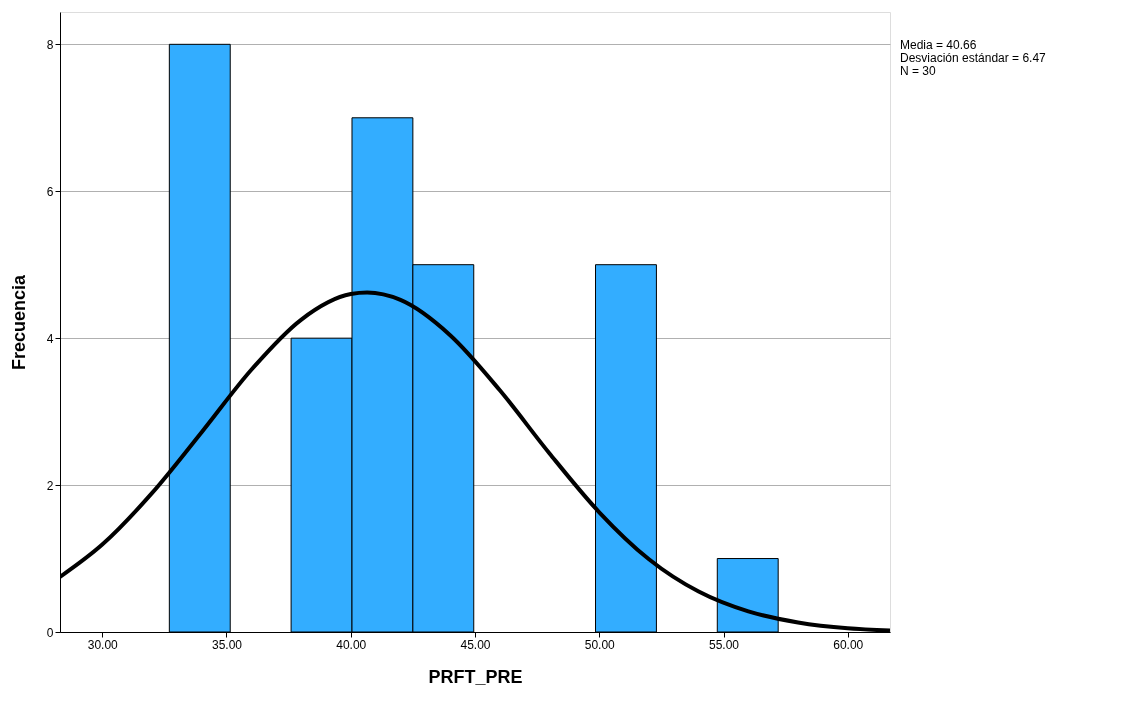  I want to click on y-tick-label: 8, so click(50, 44).